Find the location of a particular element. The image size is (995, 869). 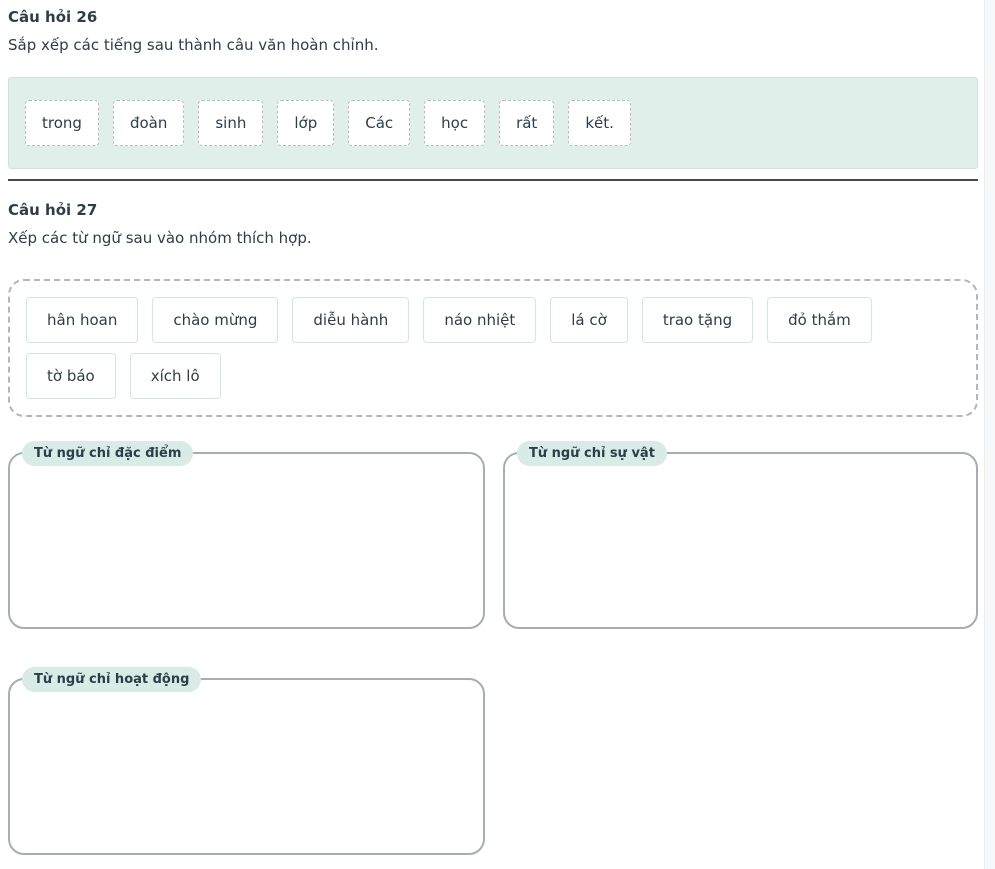

question-26-title: Câu hỏi 26 is located at coordinates (53, 17).